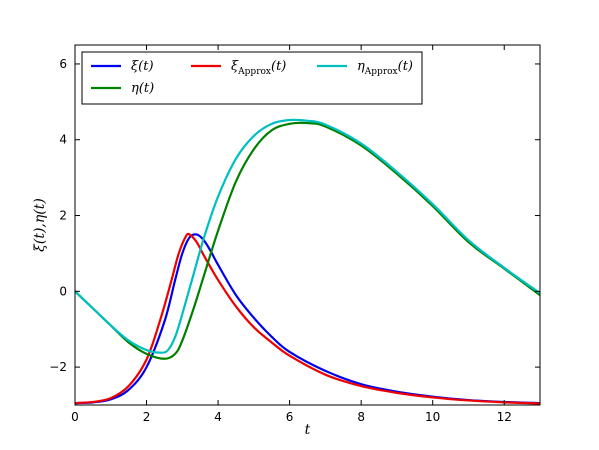 The width and height of the screenshot is (599, 450). I want to click on legend-item-eta-approx: ηApprox(t), so click(365, 68).